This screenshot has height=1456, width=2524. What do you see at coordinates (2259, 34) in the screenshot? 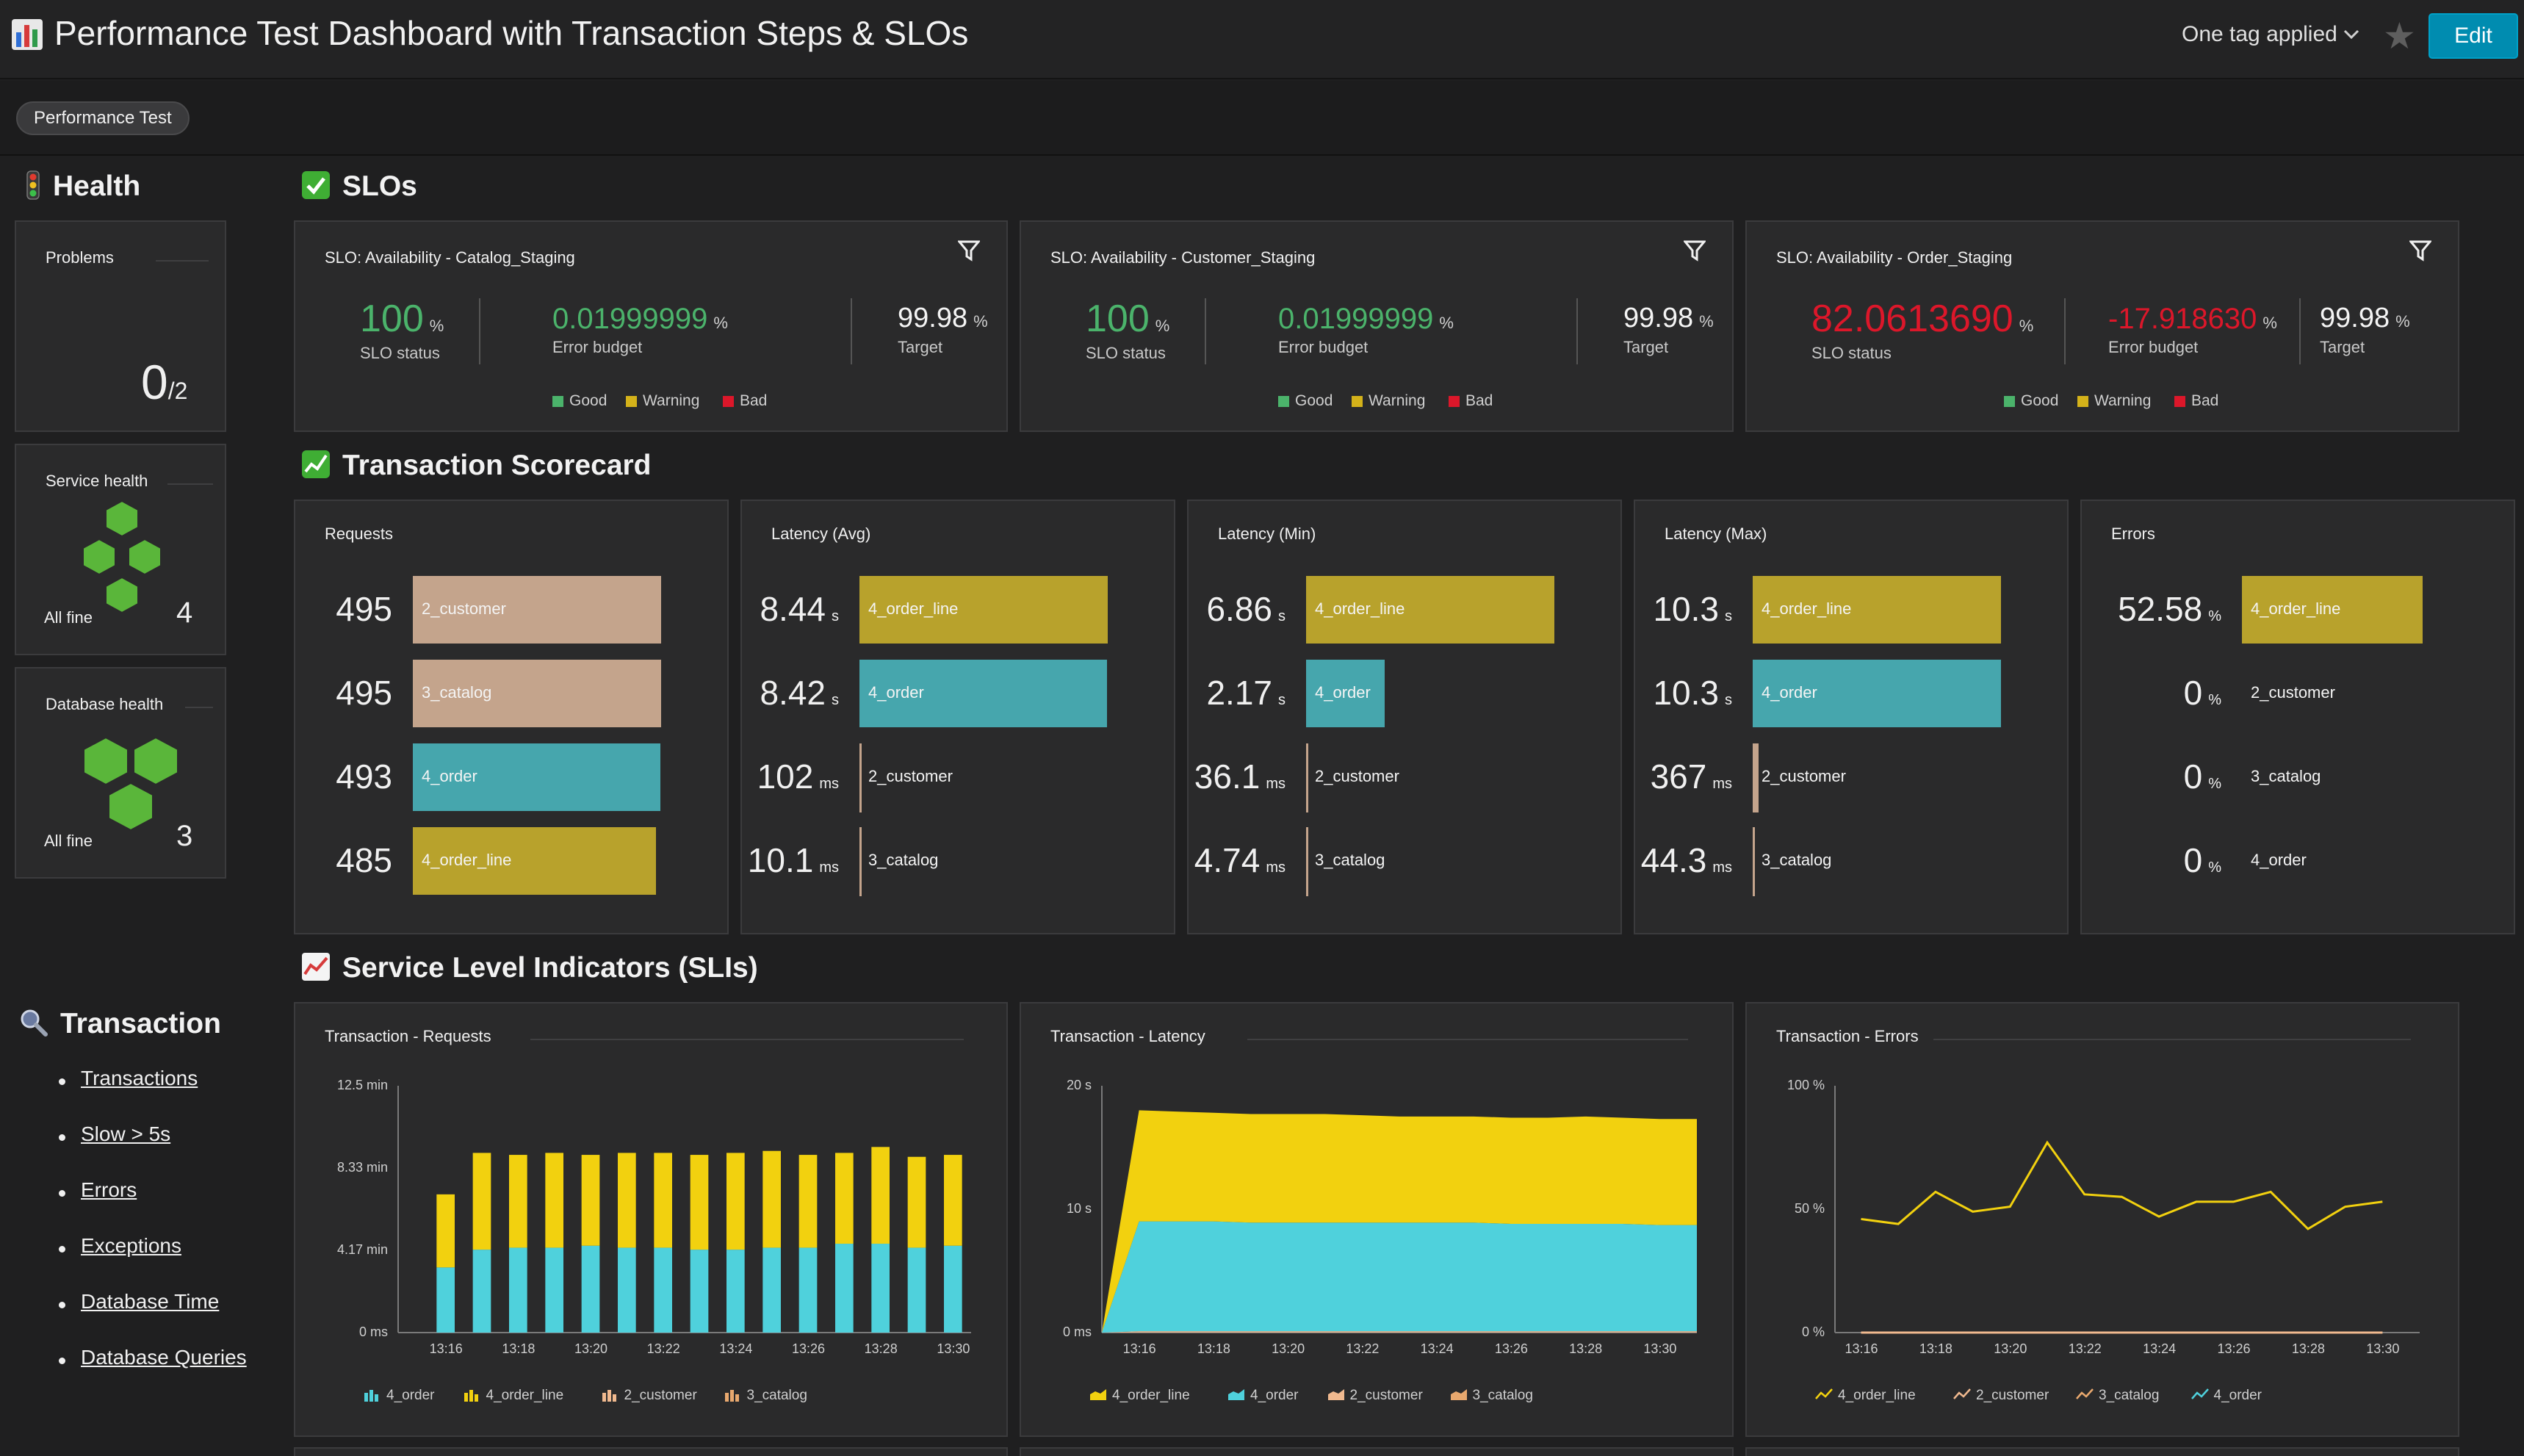
I see `tag-filter-dropdown: One tag applied` at bounding box center [2259, 34].